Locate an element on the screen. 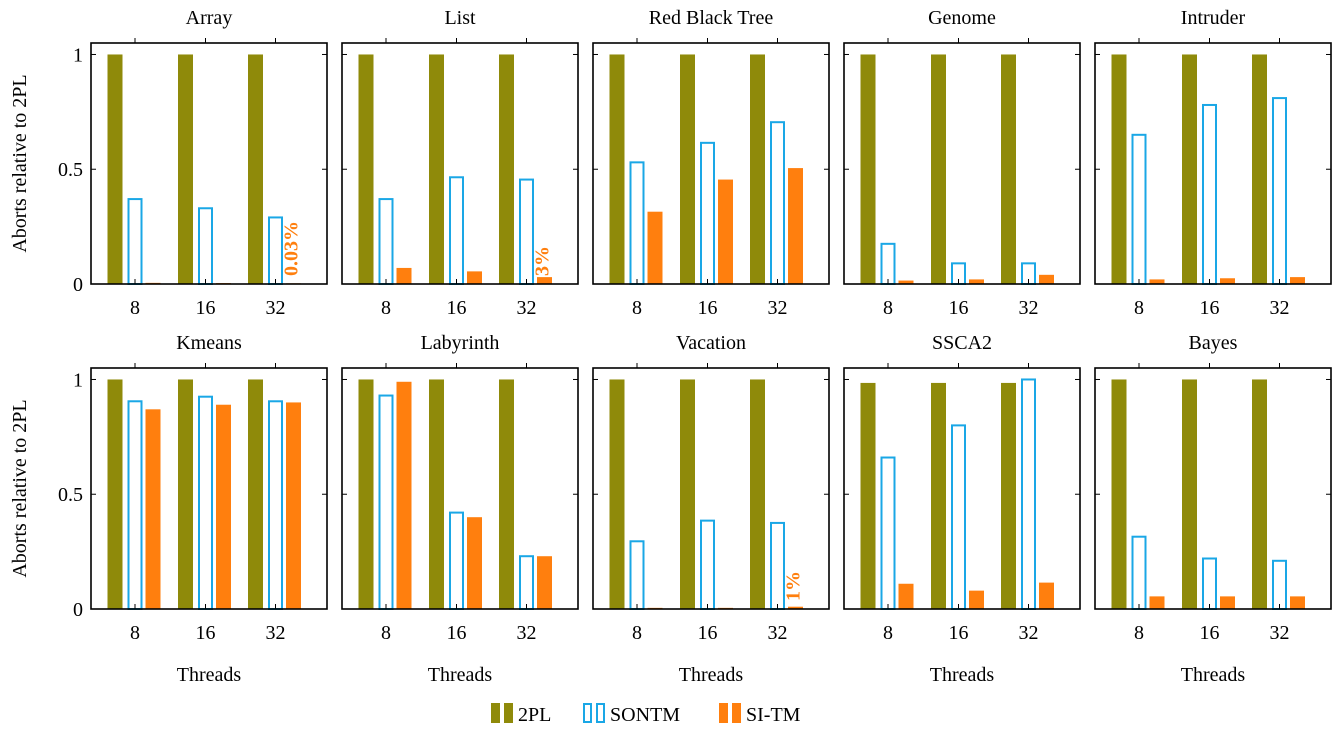  panel-title: Bayes is located at coordinates (1213, 343).